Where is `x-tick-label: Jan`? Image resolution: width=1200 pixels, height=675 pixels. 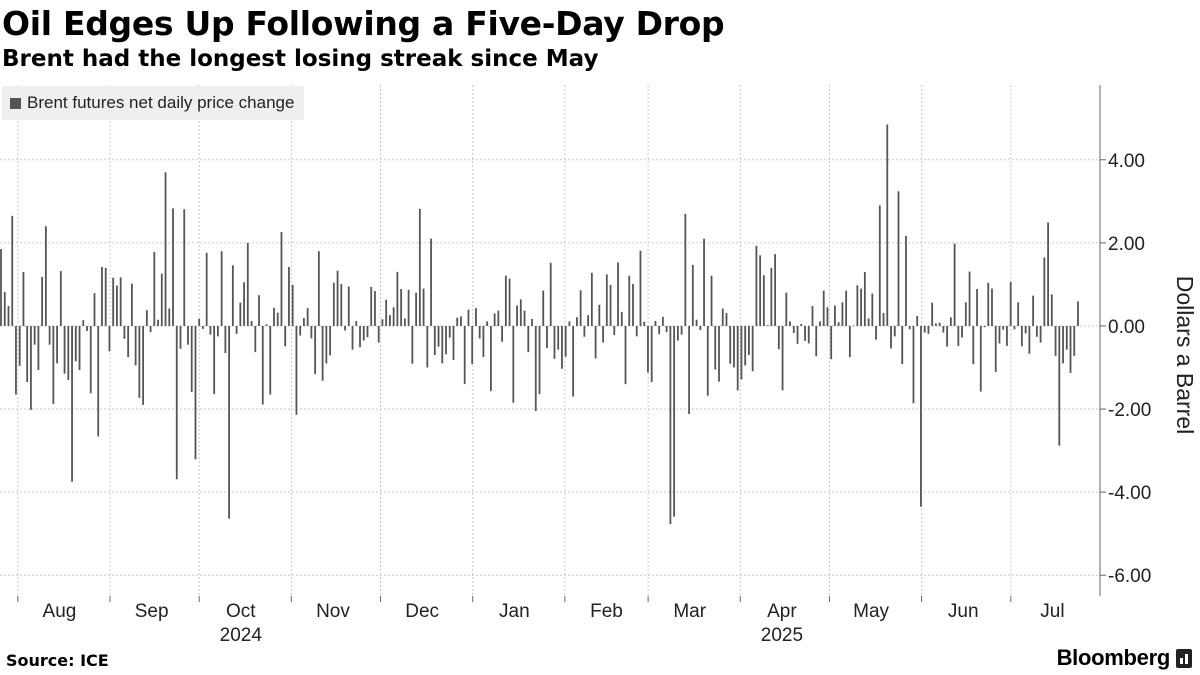
x-tick-label: Jan is located at coordinates (514, 611).